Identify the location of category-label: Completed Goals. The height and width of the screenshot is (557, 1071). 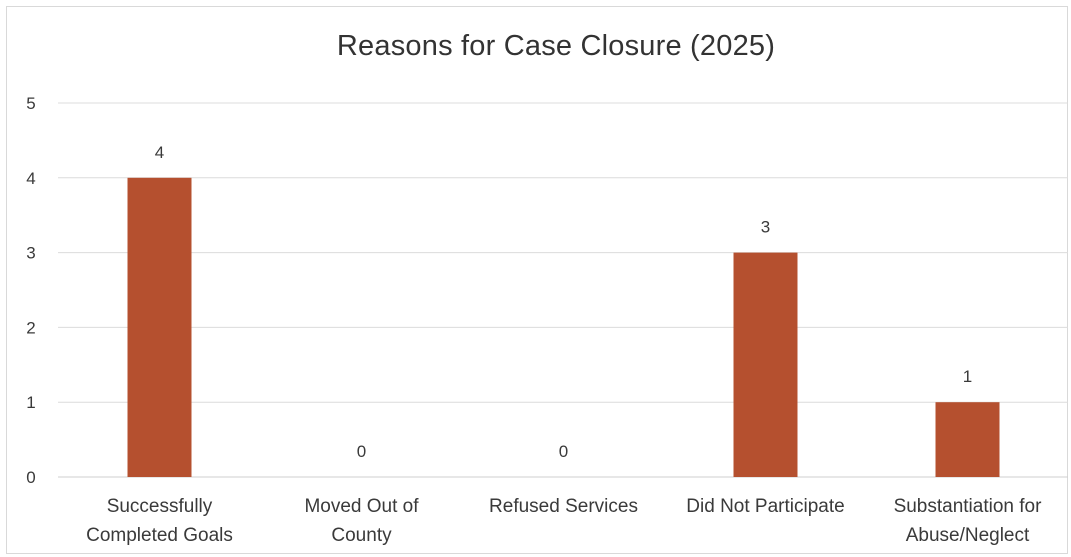
(159, 535).